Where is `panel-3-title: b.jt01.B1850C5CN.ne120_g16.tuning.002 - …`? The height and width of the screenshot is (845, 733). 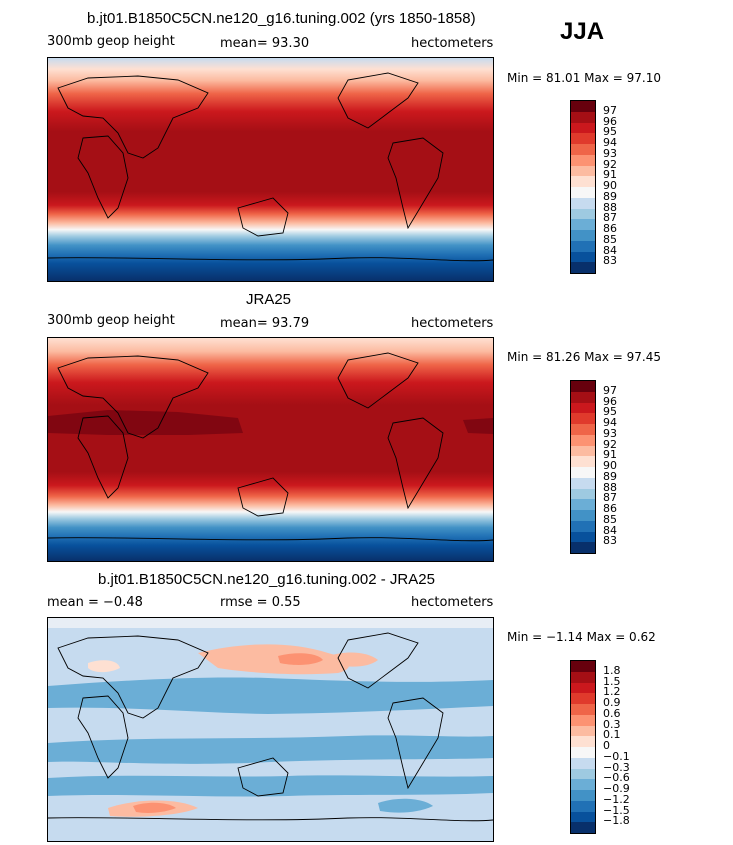 panel-3-title: b.jt01.B1850C5CN.ne120_g16.tuning.002 - … is located at coordinates (266, 579).